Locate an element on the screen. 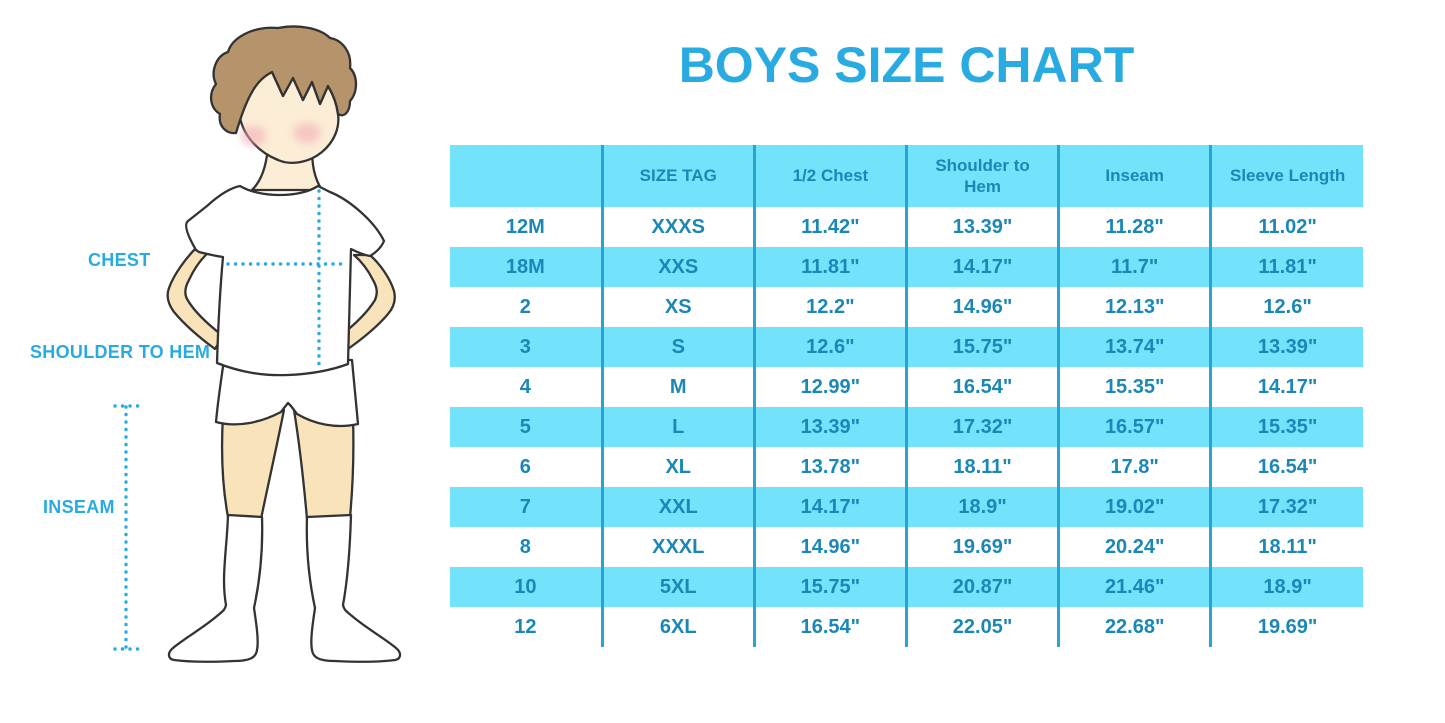  table-cell: M is located at coordinates (677, 387).